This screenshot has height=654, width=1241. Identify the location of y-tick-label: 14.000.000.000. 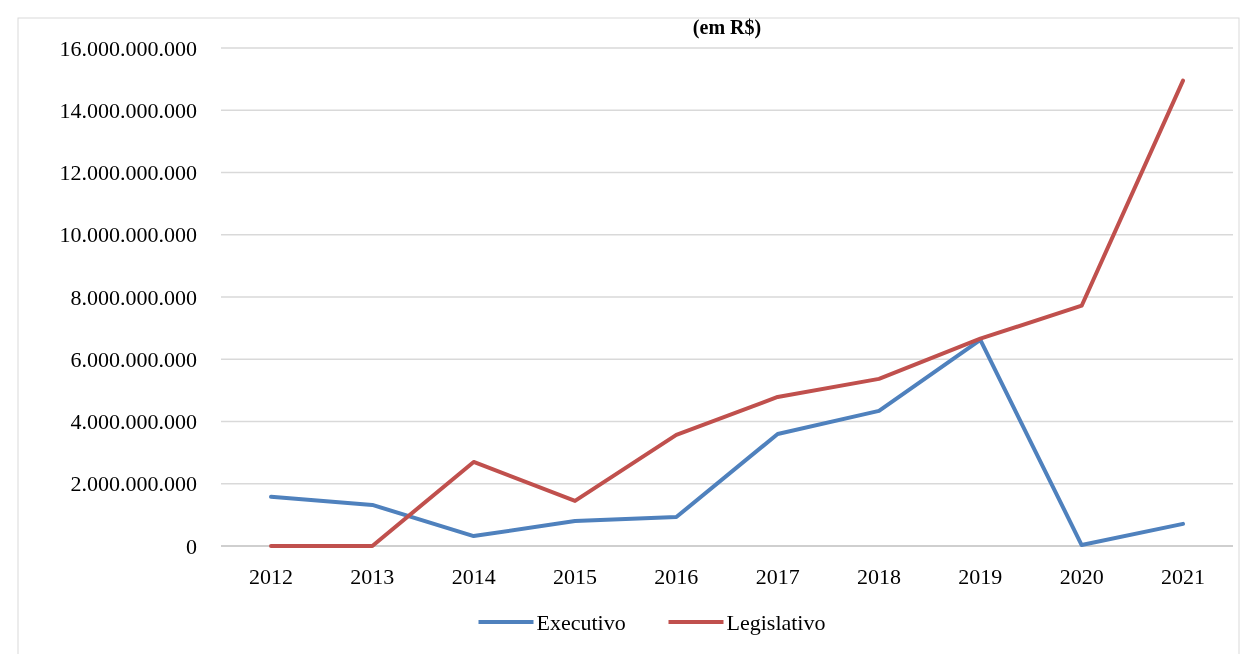
(128, 110).